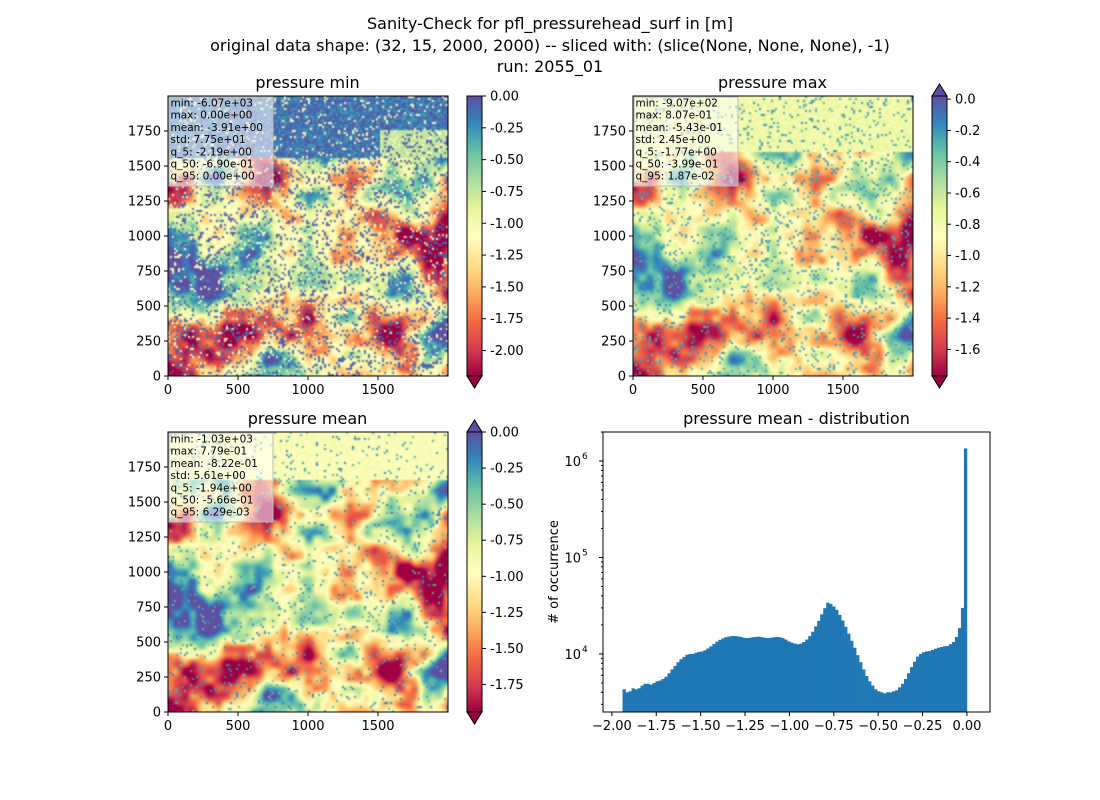 Image resolution: width=1100 pixels, height=800 pixels. I want to click on y-tick-label: 750, so click(613, 272).